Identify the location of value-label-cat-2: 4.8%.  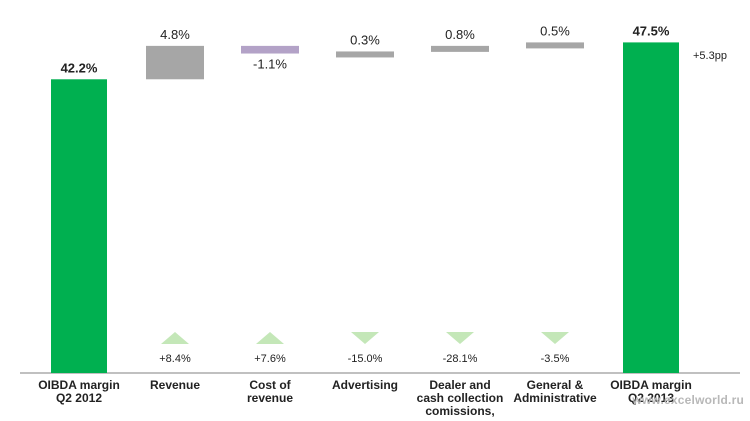
(175, 34).